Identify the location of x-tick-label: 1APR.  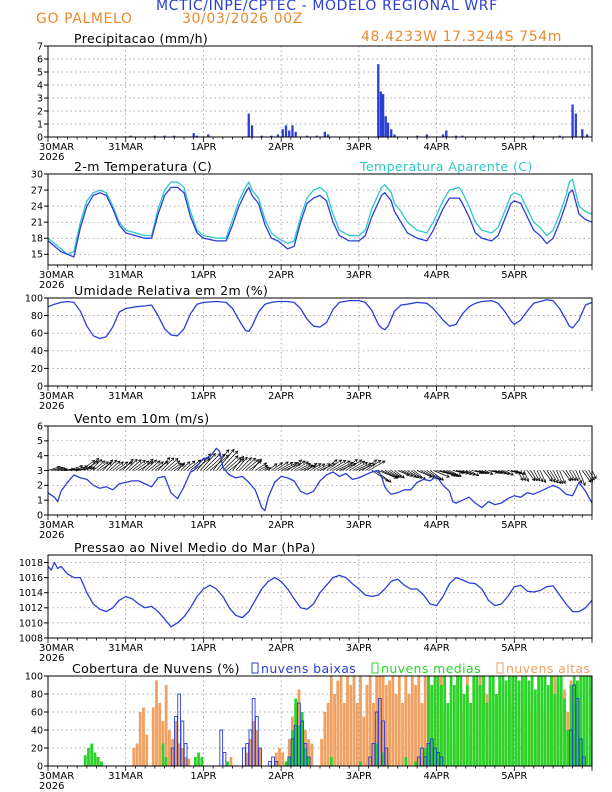
(203, 648).